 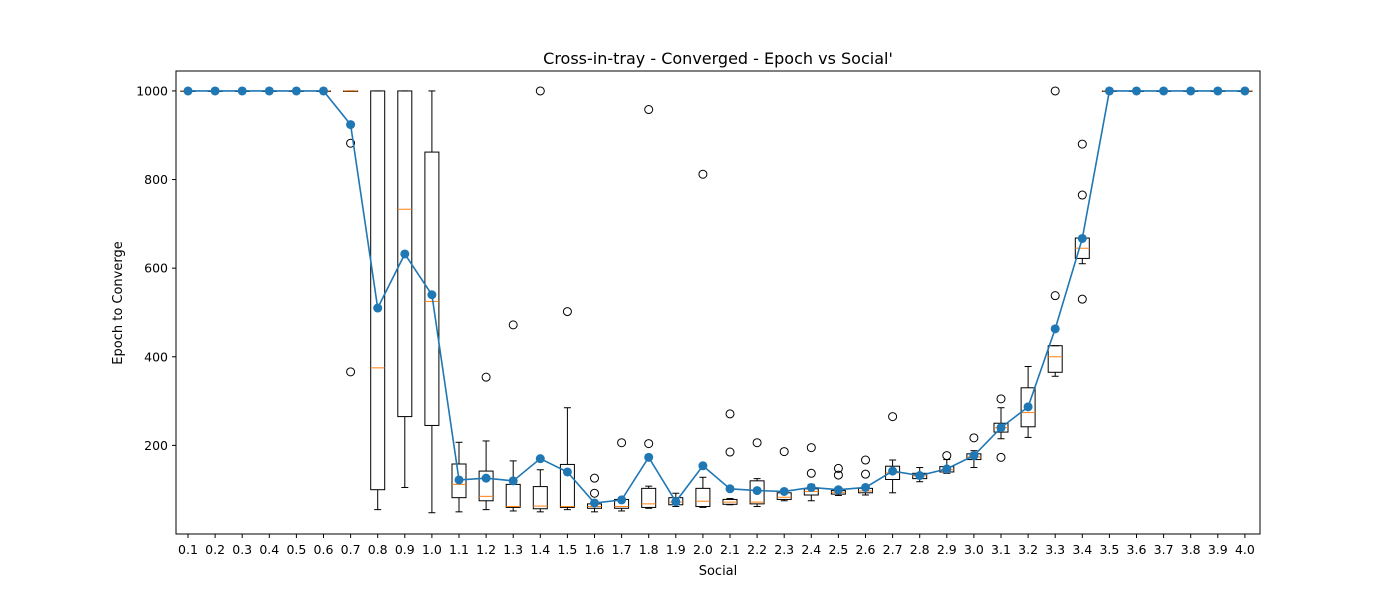 What do you see at coordinates (865, 487) in the screenshot?
I see `mean-point-2.6` at bounding box center [865, 487].